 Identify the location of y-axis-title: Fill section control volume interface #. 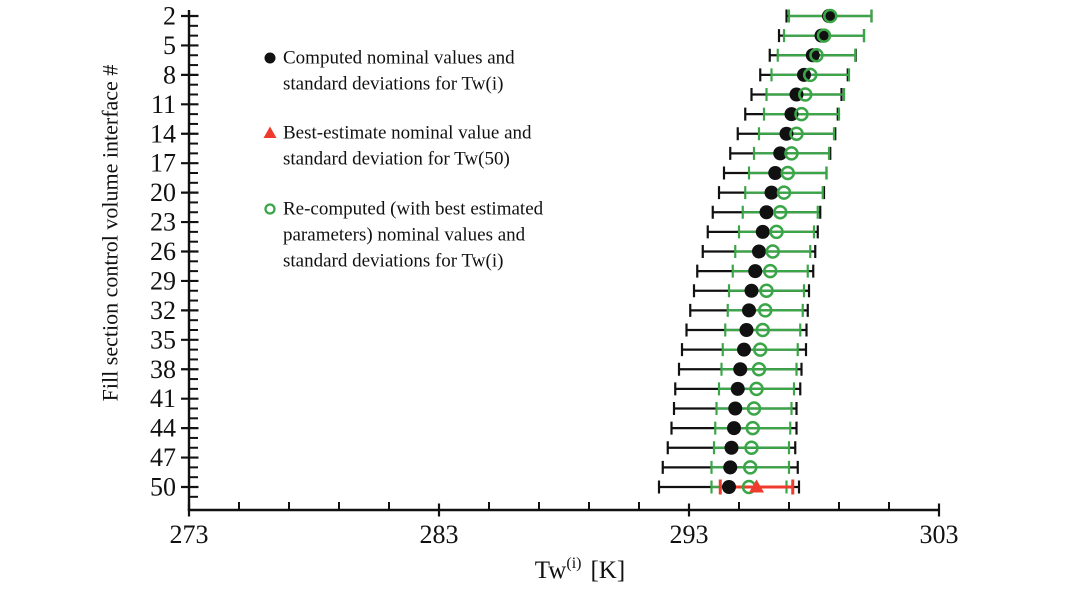
(110, 233).